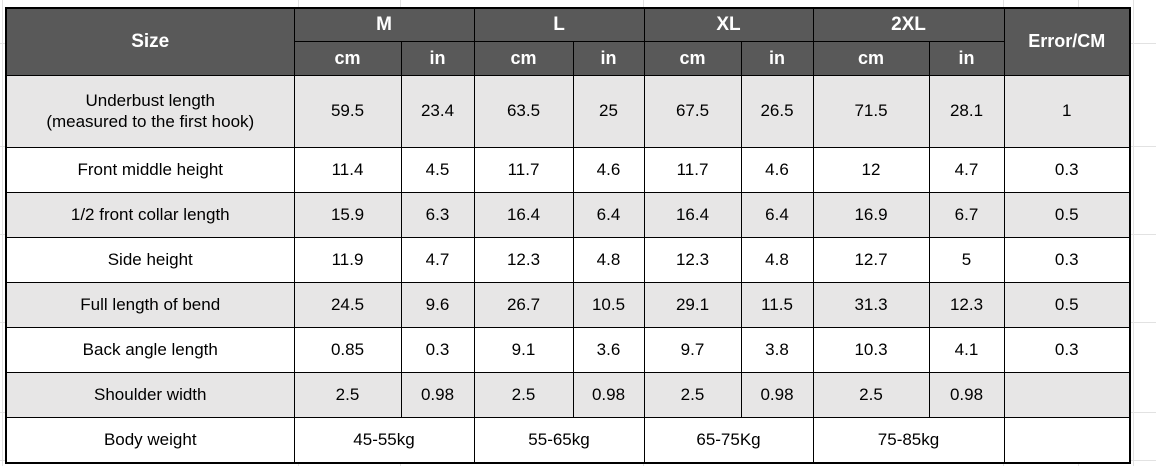  Describe the element at coordinates (347, 214) in the screenshot. I see `value-cell: 15.9` at that location.